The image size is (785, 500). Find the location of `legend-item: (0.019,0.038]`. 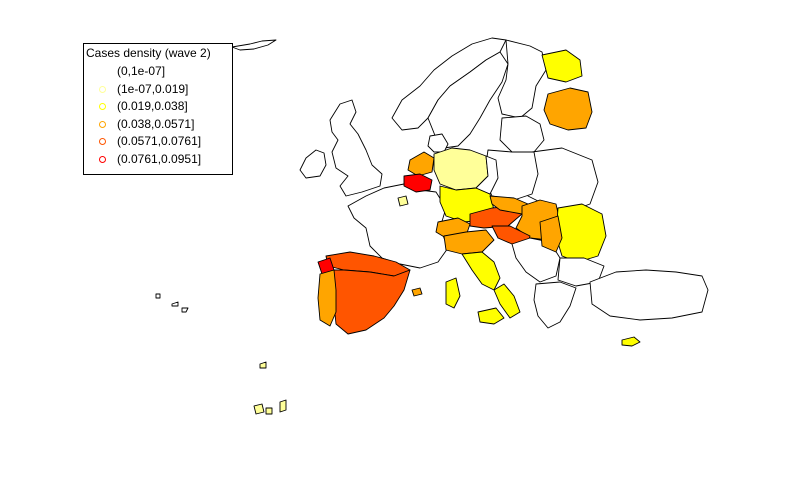

legend-item: (0.019,0.038] is located at coordinates (158, 107).